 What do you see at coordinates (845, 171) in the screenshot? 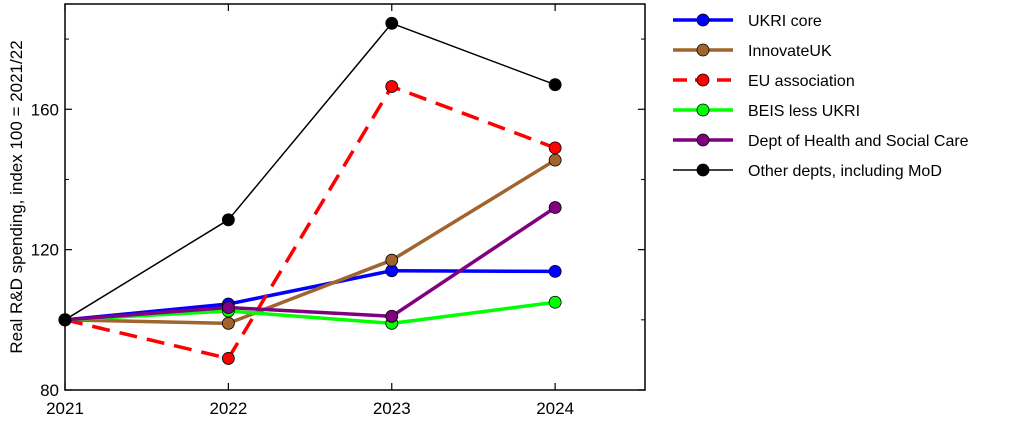
I see `legend-label: Other depts, including MoD` at bounding box center [845, 171].